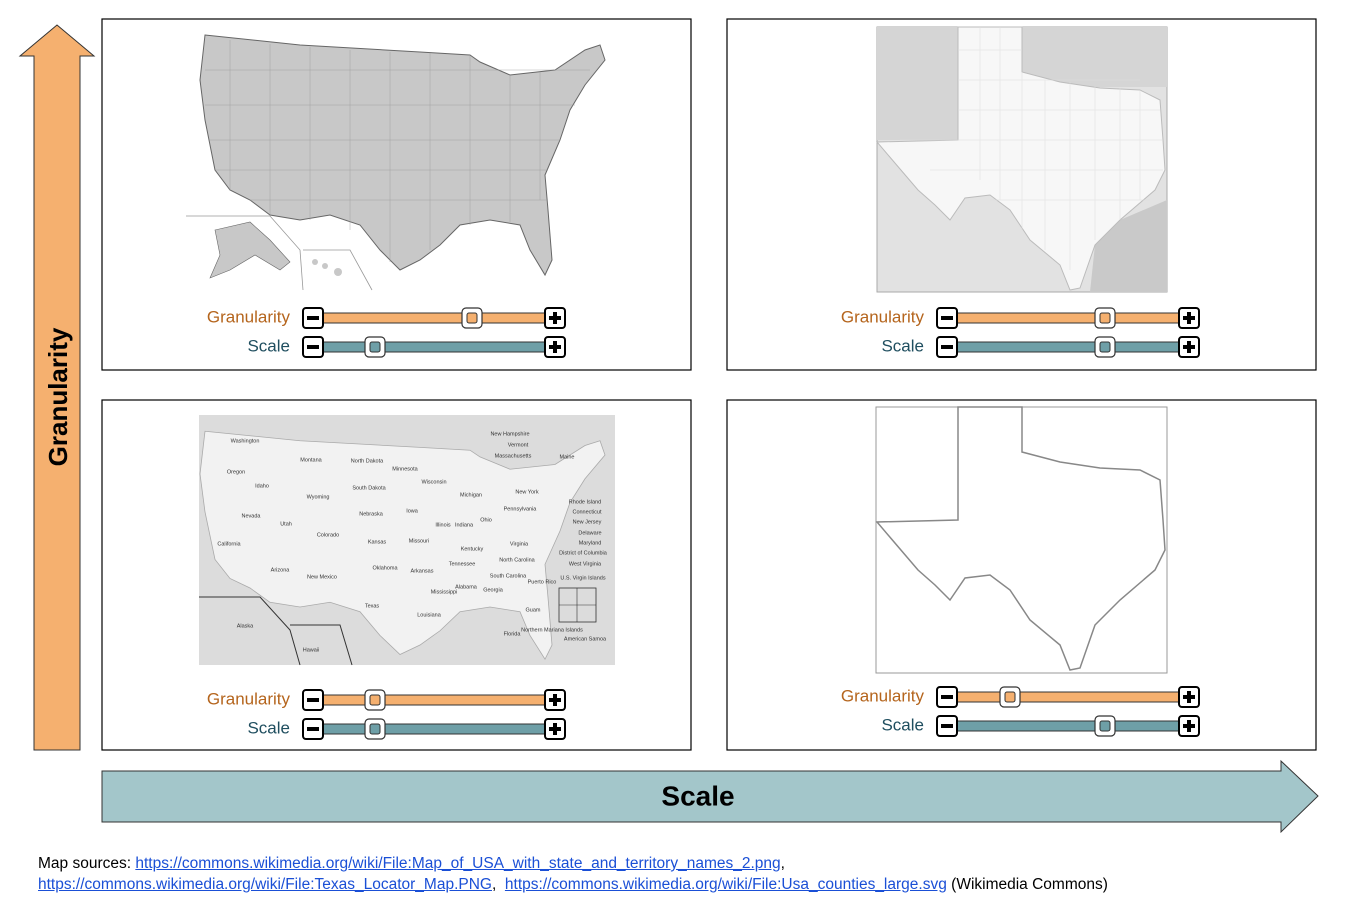  What do you see at coordinates (367, 461) in the screenshot?
I see `state-label: North Dakota` at bounding box center [367, 461].